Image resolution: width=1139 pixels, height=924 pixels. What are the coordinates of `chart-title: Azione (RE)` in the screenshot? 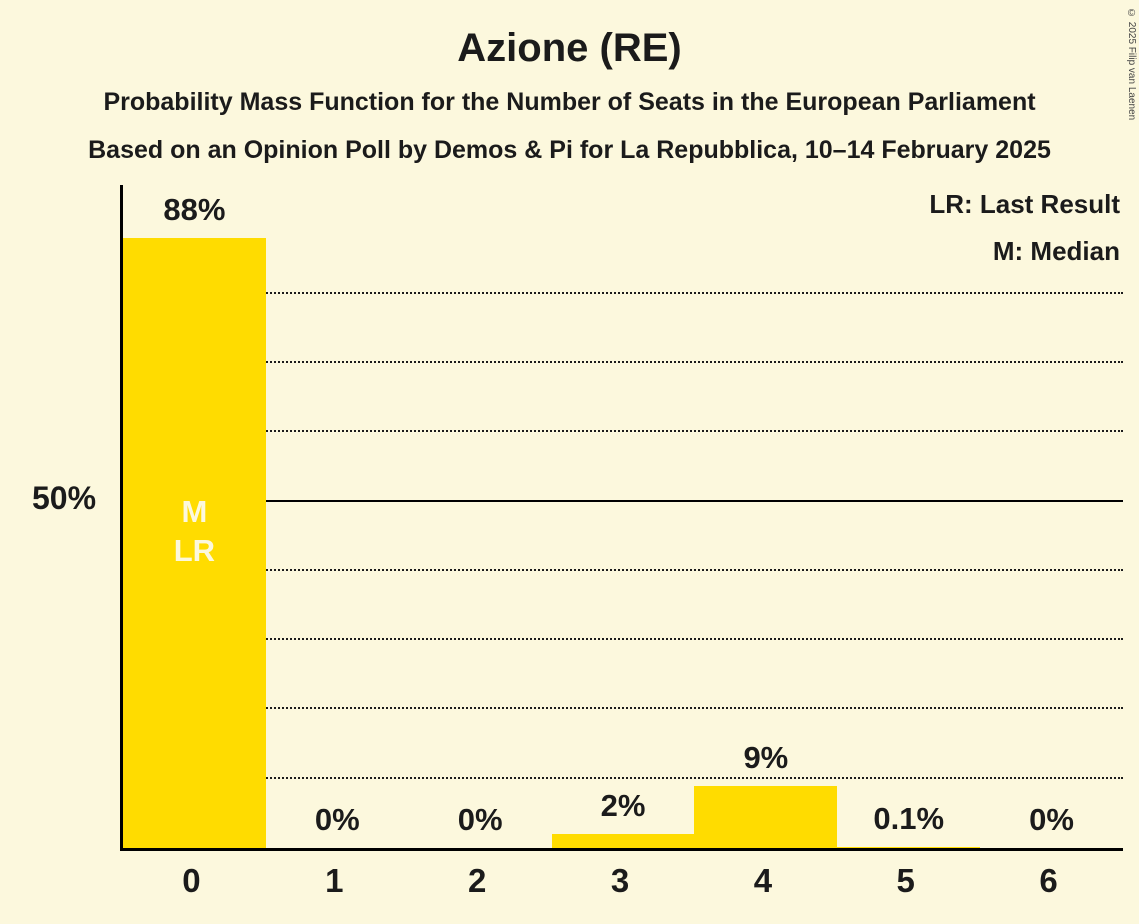 It's located at (569, 48).